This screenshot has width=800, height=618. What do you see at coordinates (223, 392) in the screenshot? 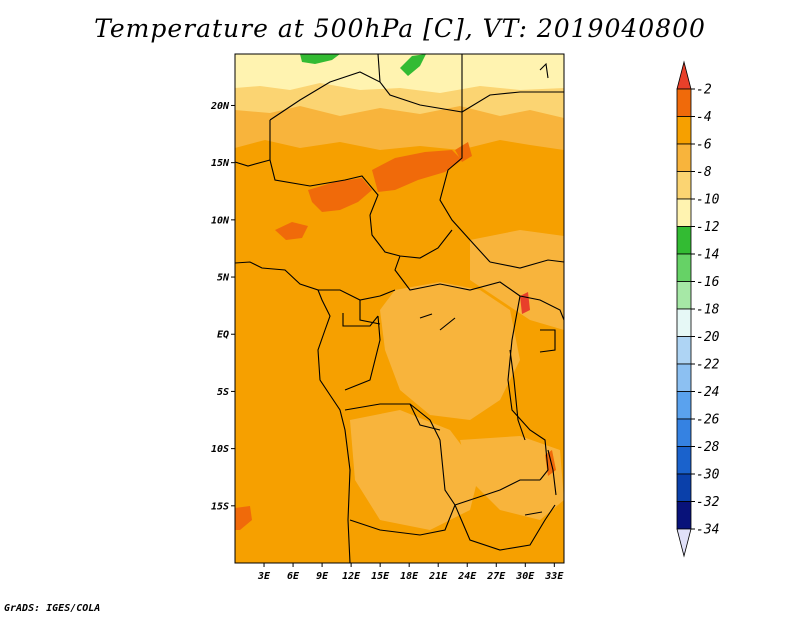
I see `lat-tick-label: 5S` at bounding box center [223, 392].